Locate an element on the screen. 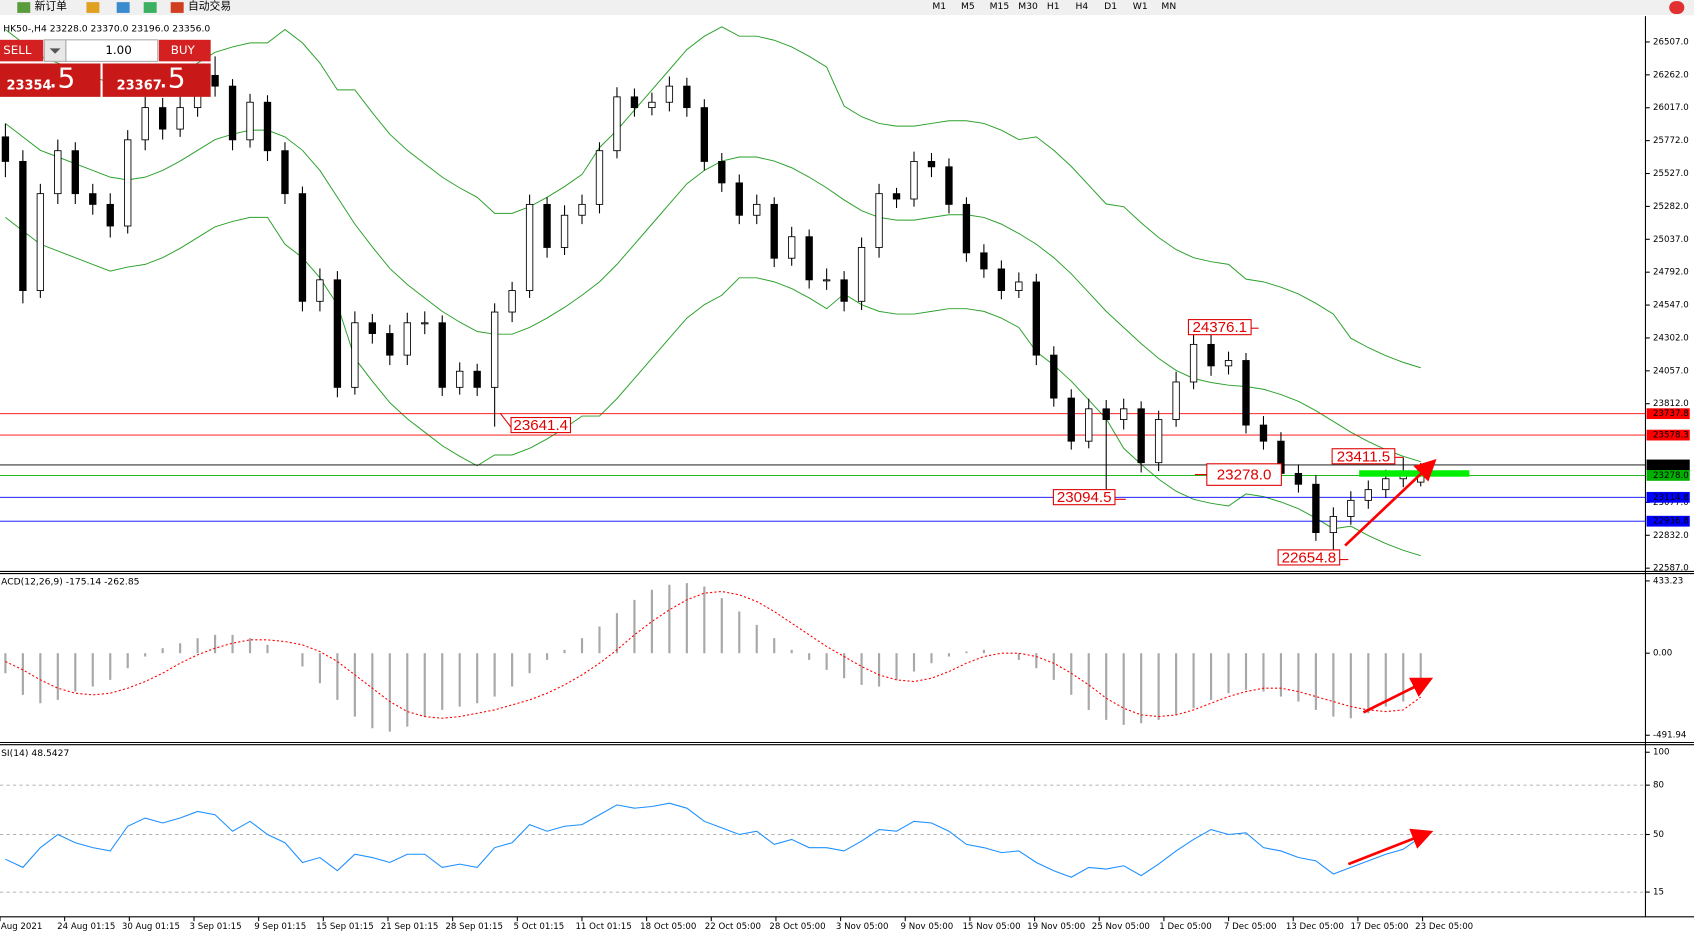 This screenshot has height=934, width=1694. sell-price: 23354 is located at coordinates (28, 86).